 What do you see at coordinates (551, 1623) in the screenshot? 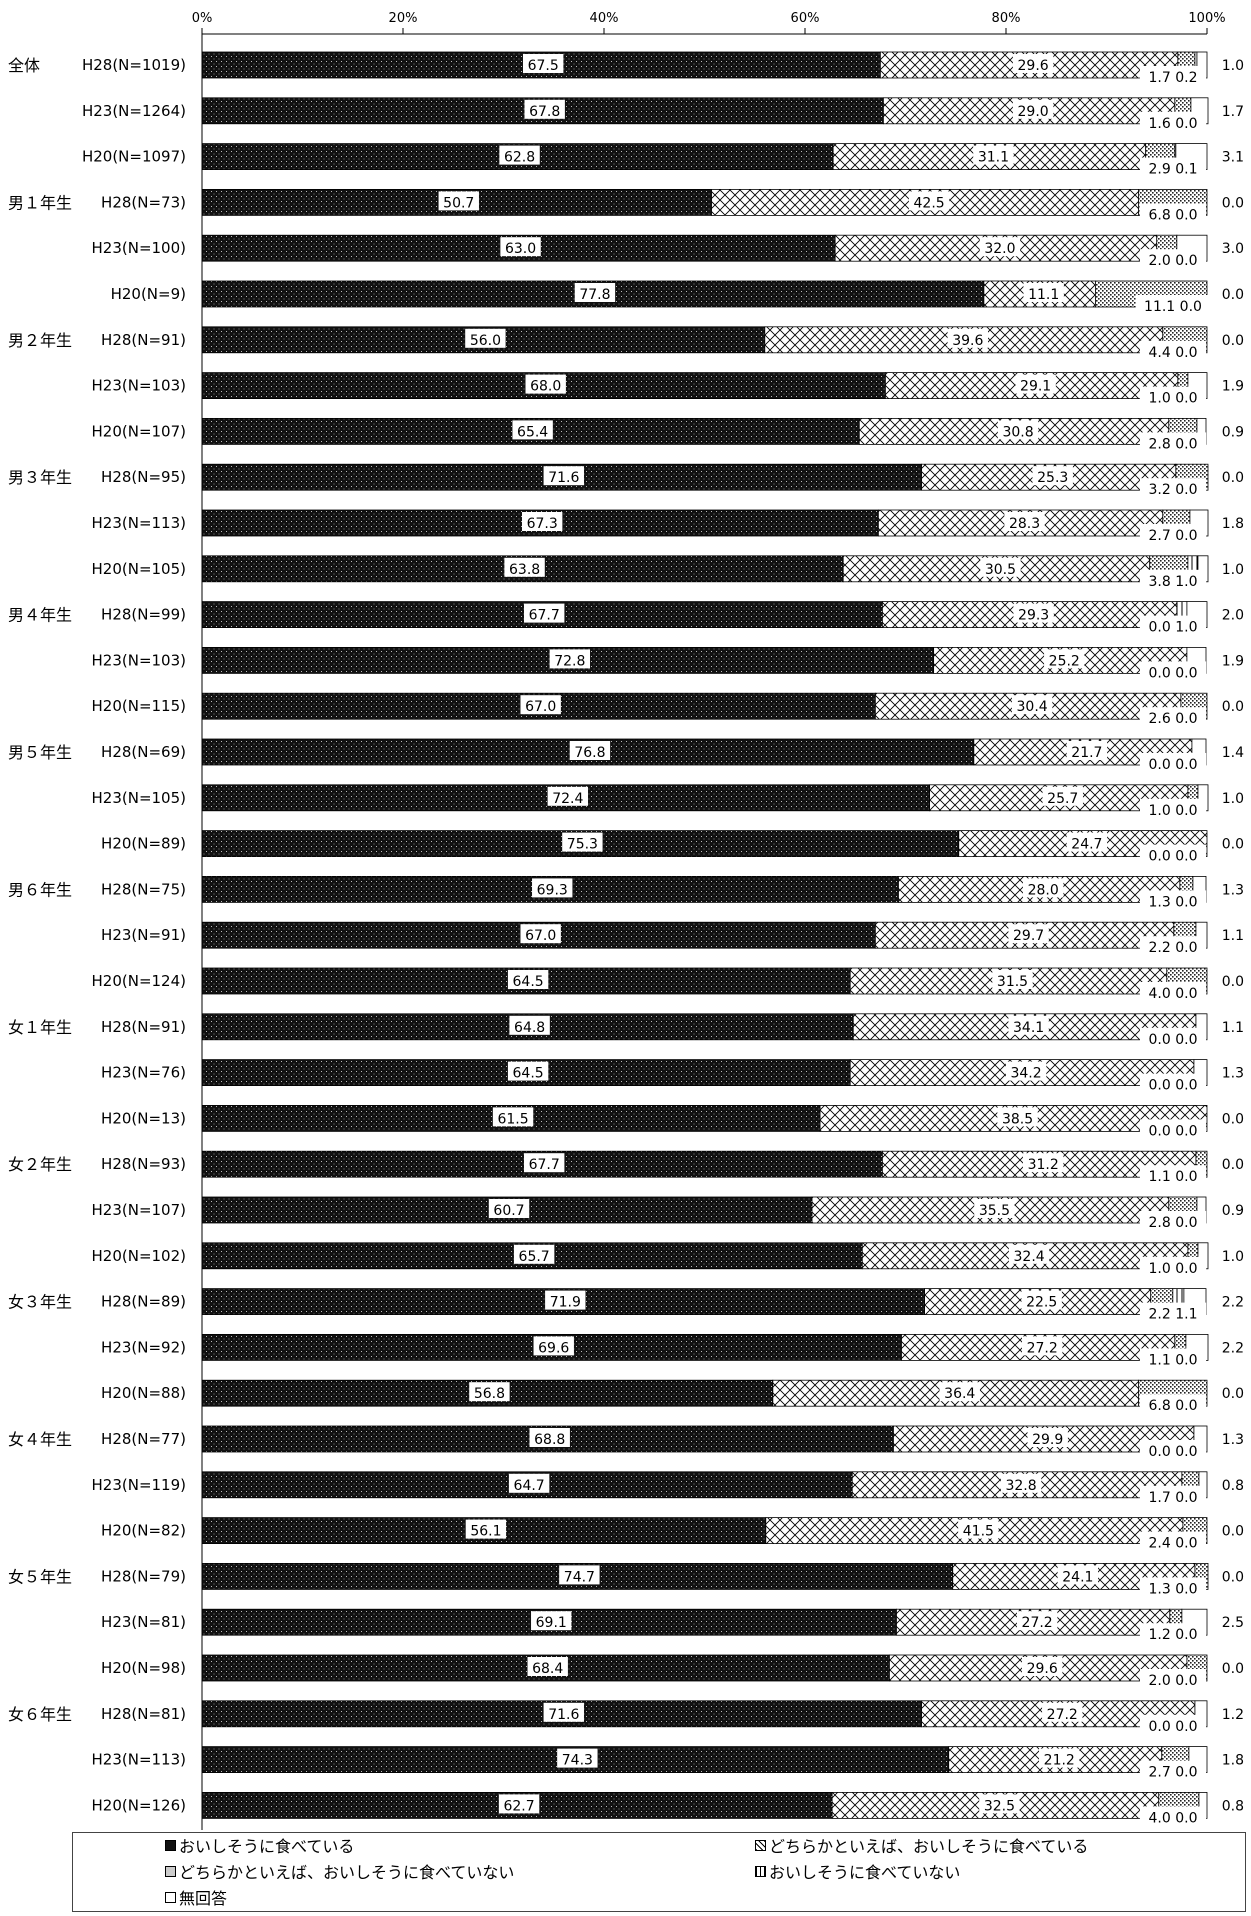
I see `data-label: 69.1` at bounding box center [551, 1623].